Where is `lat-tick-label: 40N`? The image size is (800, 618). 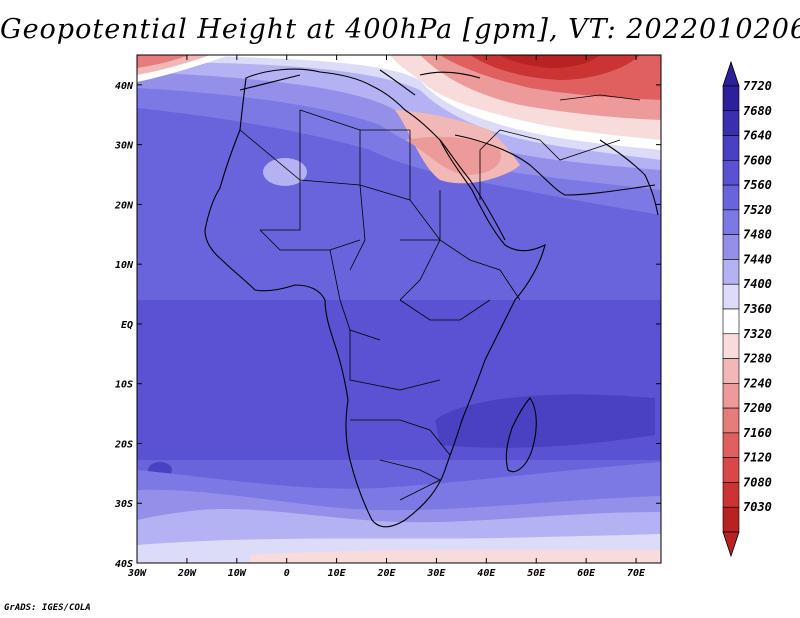 lat-tick-label: 40N is located at coordinates (124, 86).